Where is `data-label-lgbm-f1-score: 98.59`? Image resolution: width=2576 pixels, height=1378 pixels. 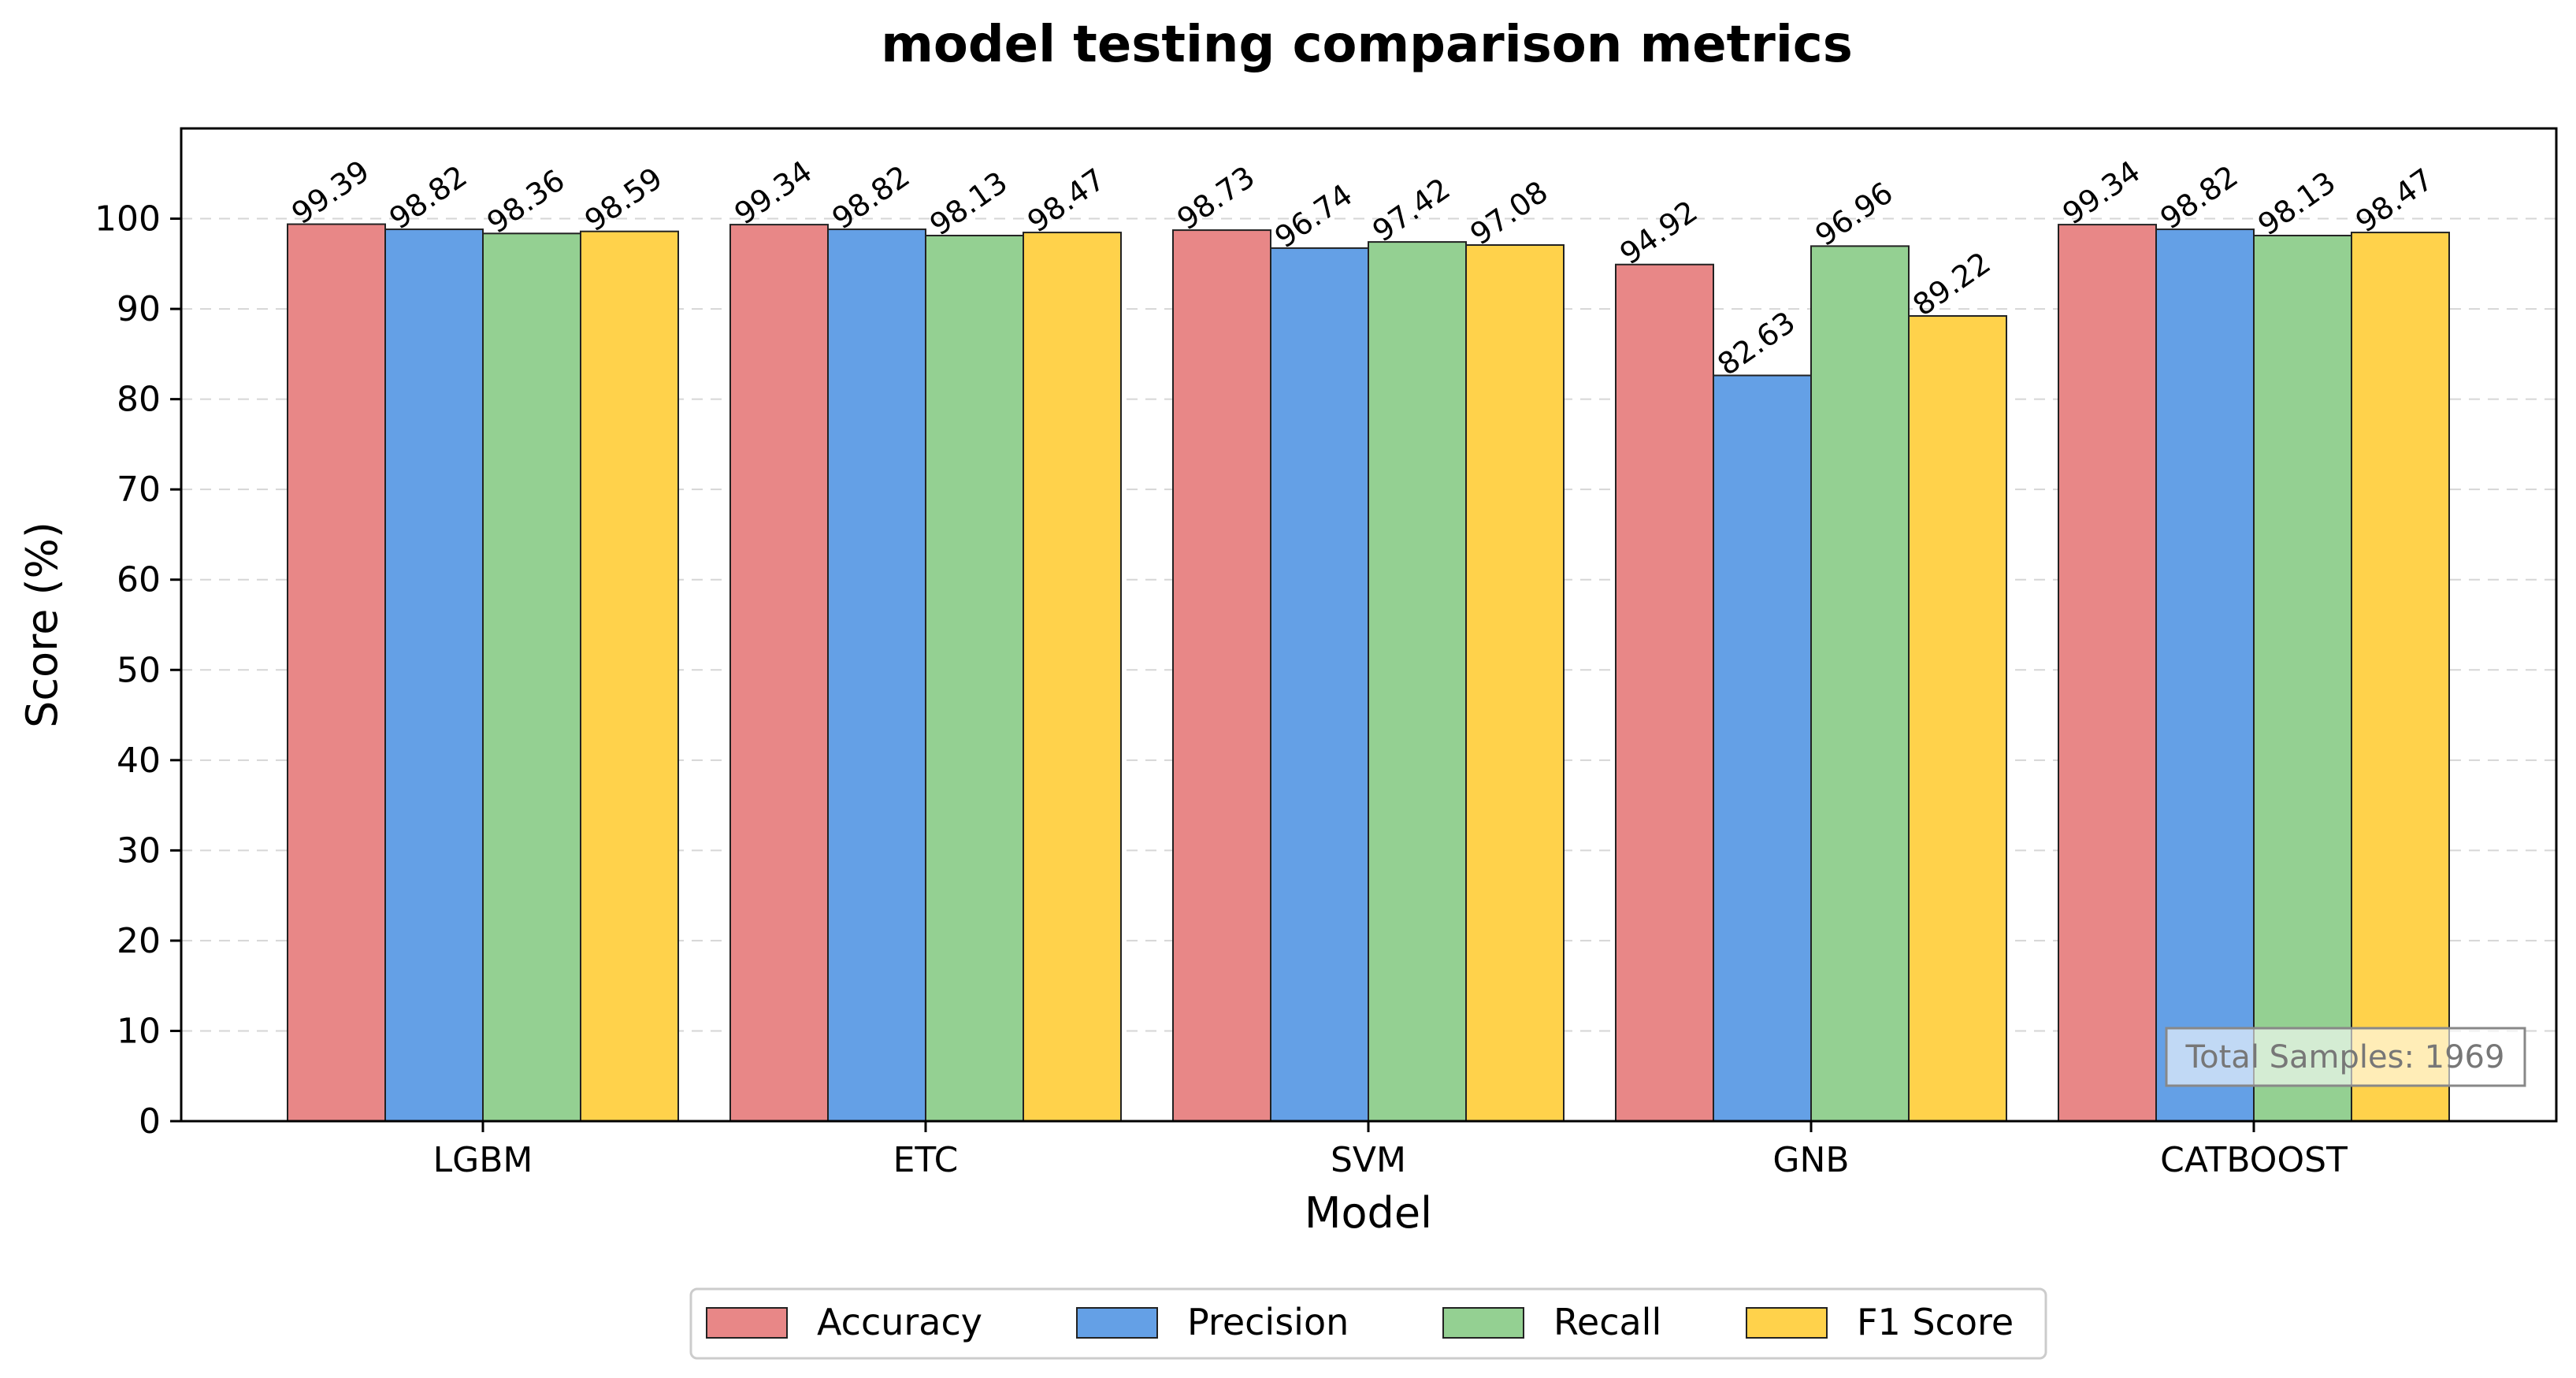 data-label-lgbm-f1-score: 98.59 is located at coordinates (623, 199).